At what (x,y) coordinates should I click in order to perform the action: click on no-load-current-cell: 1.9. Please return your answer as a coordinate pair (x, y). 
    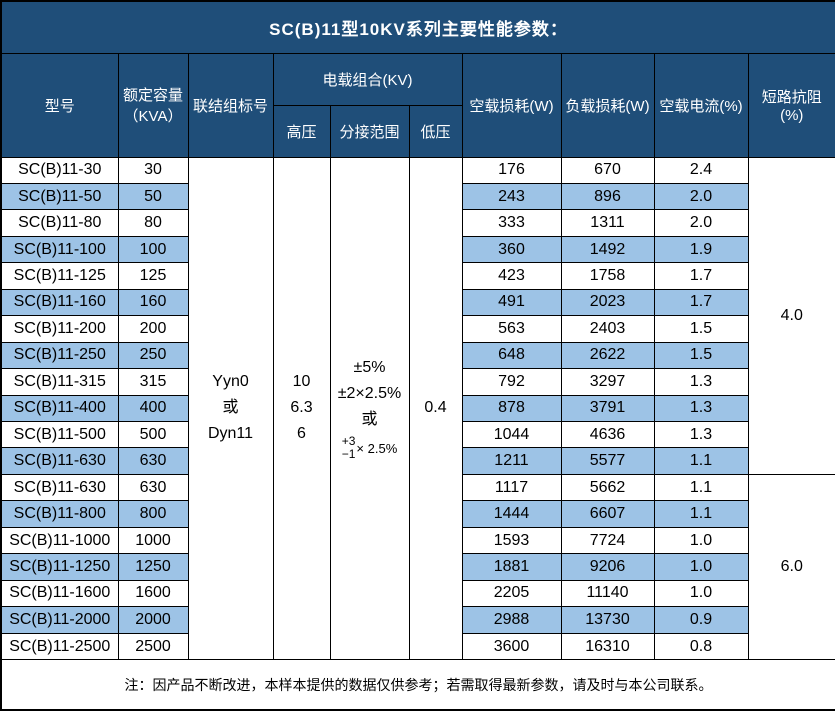
    Looking at the image, I should click on (701, 249).